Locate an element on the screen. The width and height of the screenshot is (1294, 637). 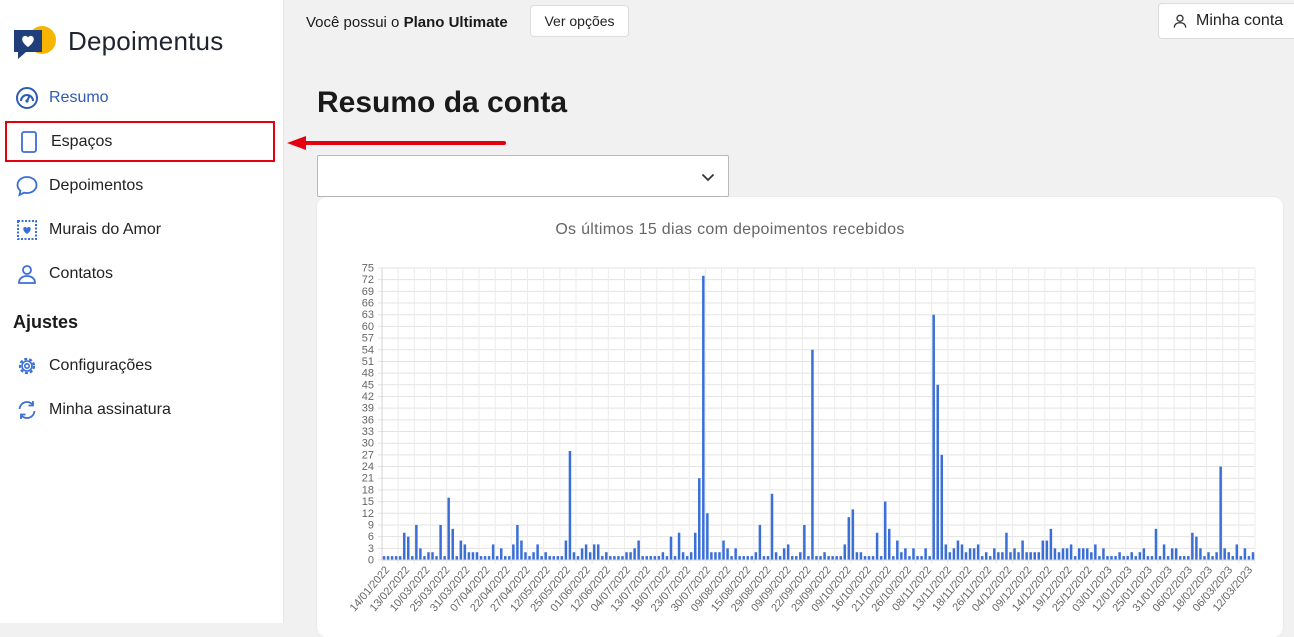
sidebar-item-murais-do-amor: Murais do Amor is located at coordinates (140, 230).